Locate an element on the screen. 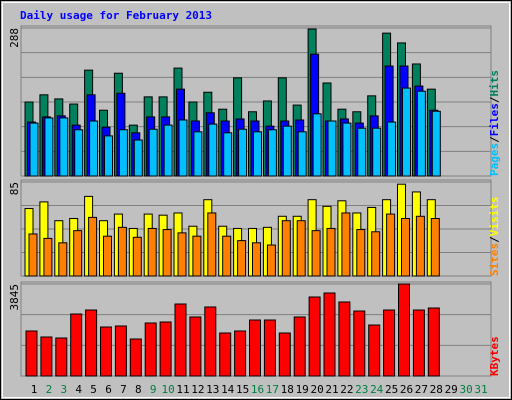 The height and width of the screenshot is (400, 512). y-tick-label: 3845 is located at coordinates (14, 297).